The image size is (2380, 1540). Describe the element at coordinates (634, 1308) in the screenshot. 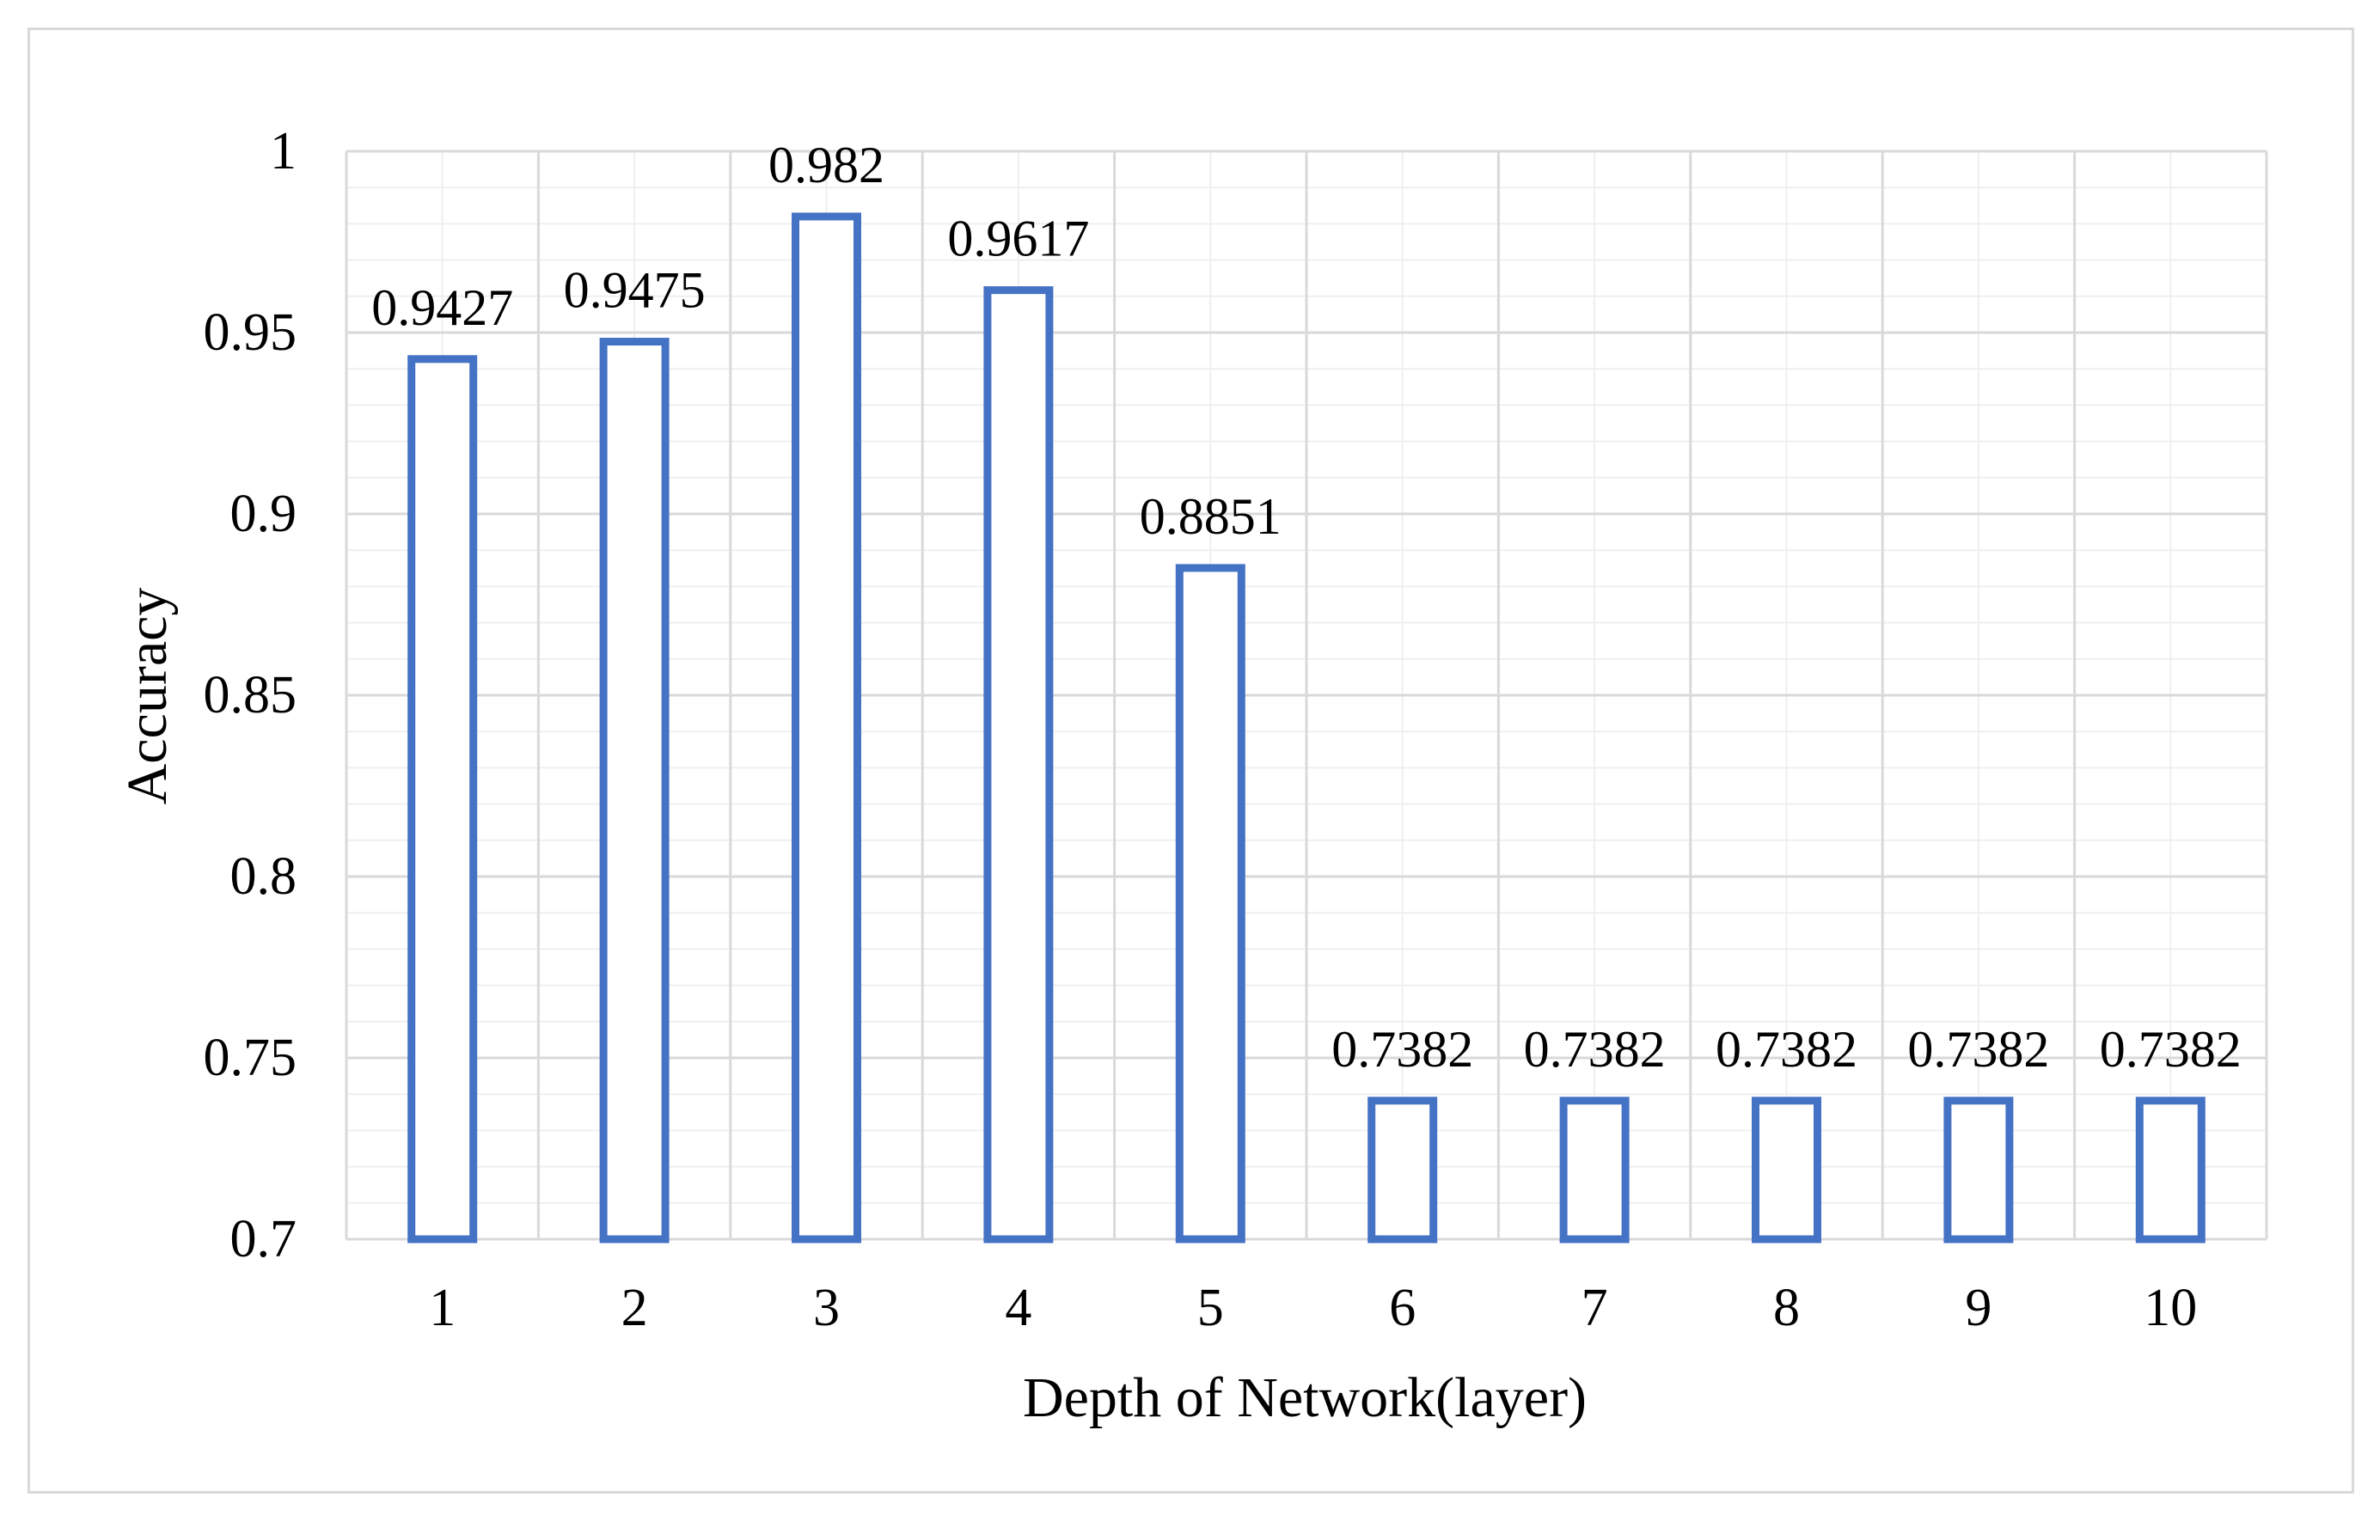

I see `x-tick-label: 2` at that location.